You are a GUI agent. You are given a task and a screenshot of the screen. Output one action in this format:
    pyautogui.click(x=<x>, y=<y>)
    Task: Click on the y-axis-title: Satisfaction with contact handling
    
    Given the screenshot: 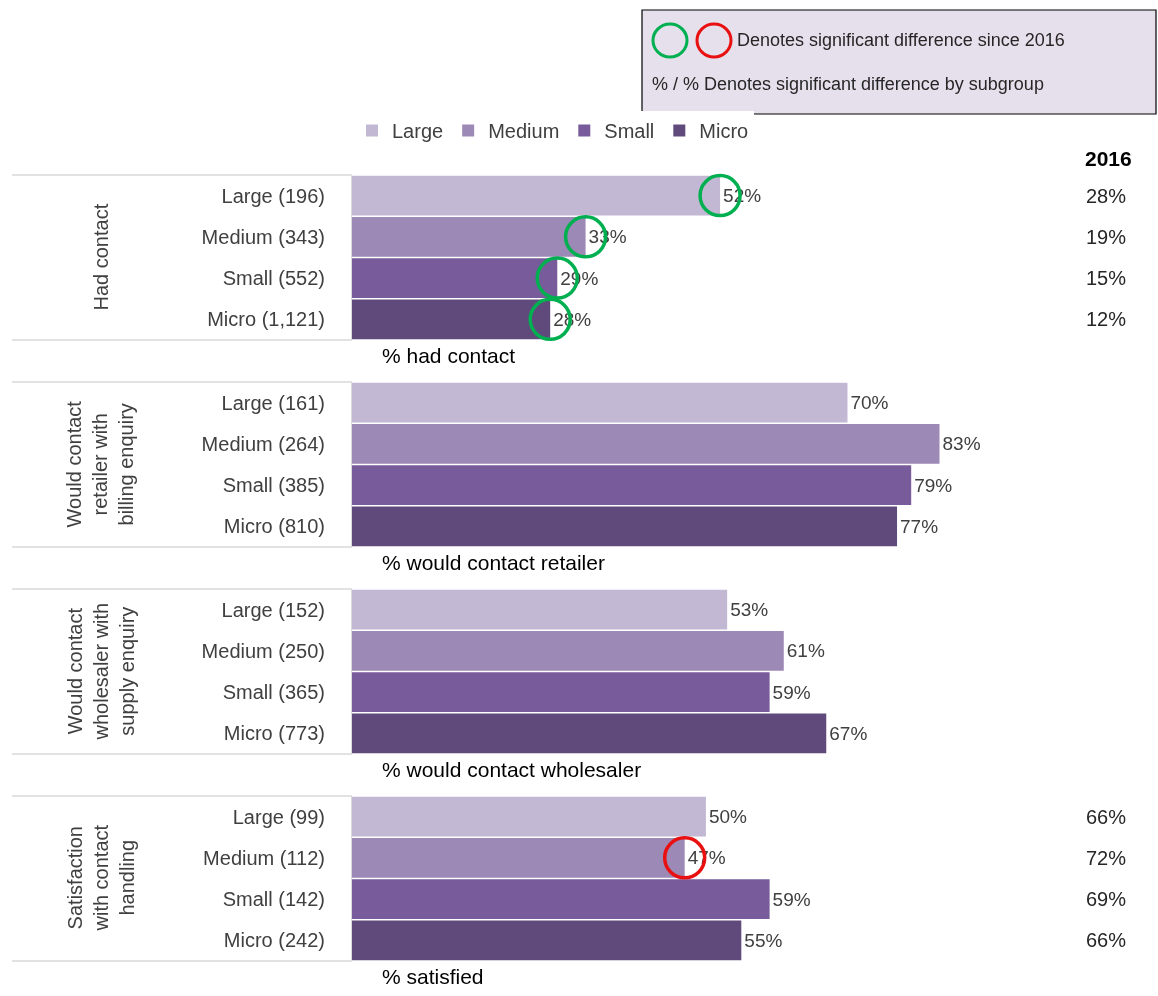 What is the action you would take?
    pyautogui.click(x=100, y=878)
    